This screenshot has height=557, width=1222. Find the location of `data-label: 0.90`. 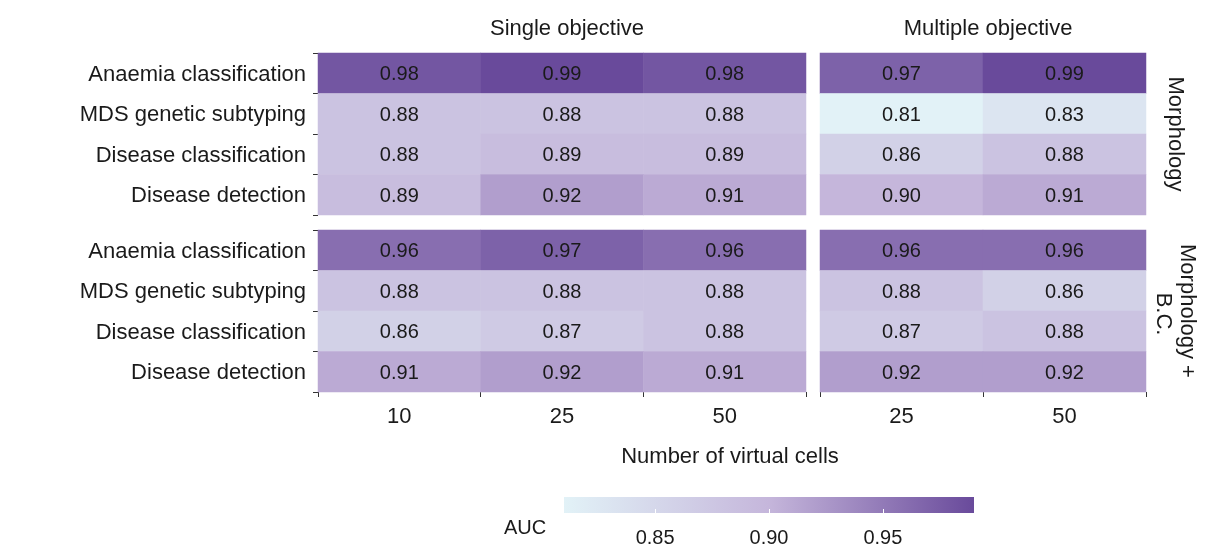

data-label: 0.90 is located at coordinates (901, 194).